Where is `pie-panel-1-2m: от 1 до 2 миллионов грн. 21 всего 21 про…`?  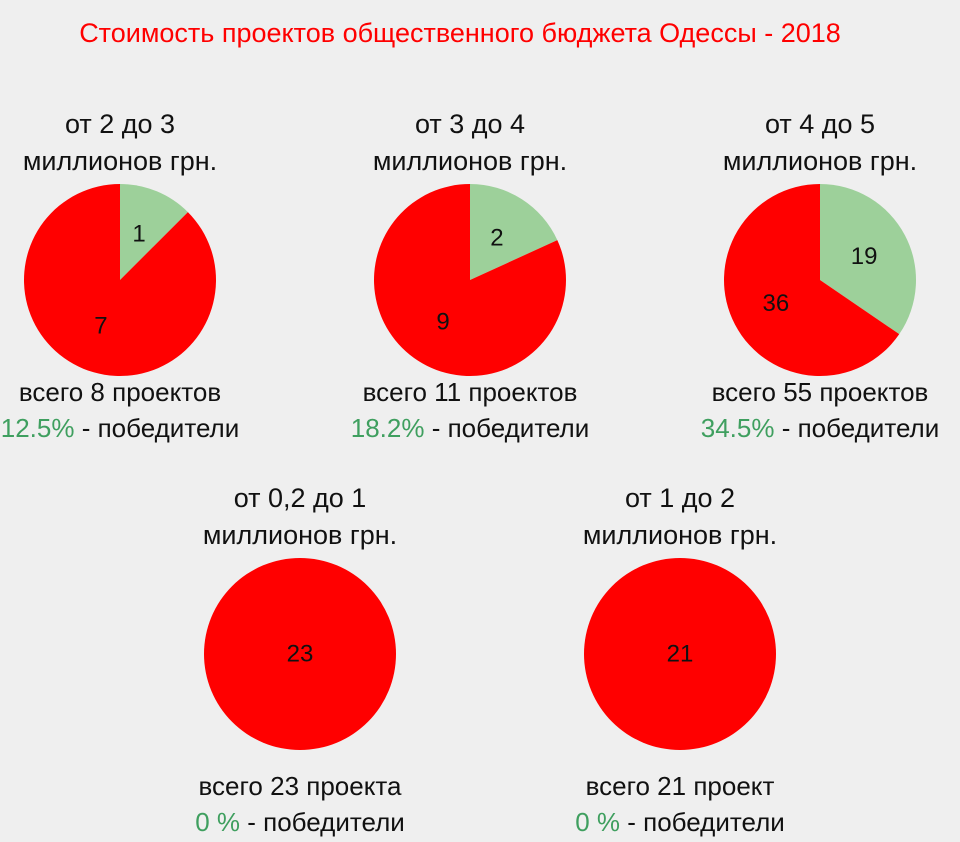 pie-panel-1-2m: от 1 до 2 миллионов грн. 21 всего 21 про… is located at coordinates (680, 661).